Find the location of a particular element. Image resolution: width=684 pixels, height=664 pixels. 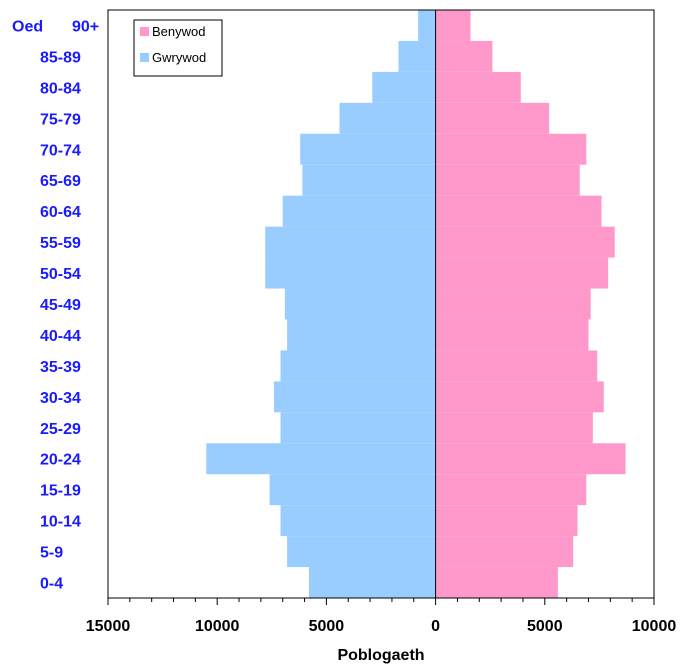

age-label-25-29: 25-29 is located at coordinates (60, 429).